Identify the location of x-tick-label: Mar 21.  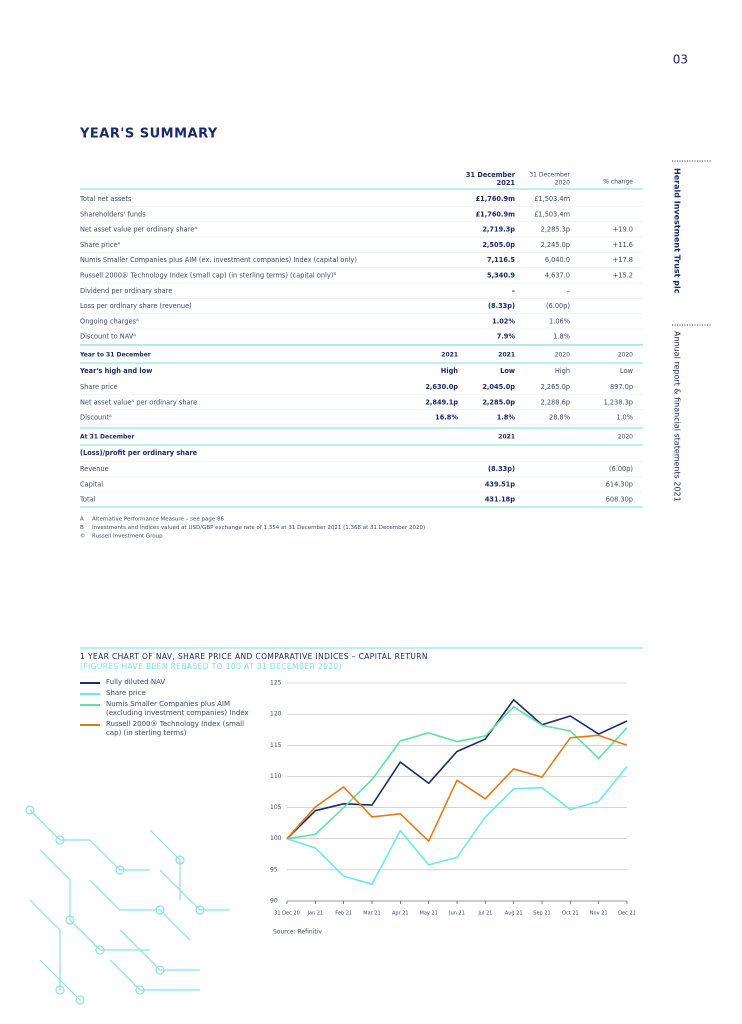
(371, 914).